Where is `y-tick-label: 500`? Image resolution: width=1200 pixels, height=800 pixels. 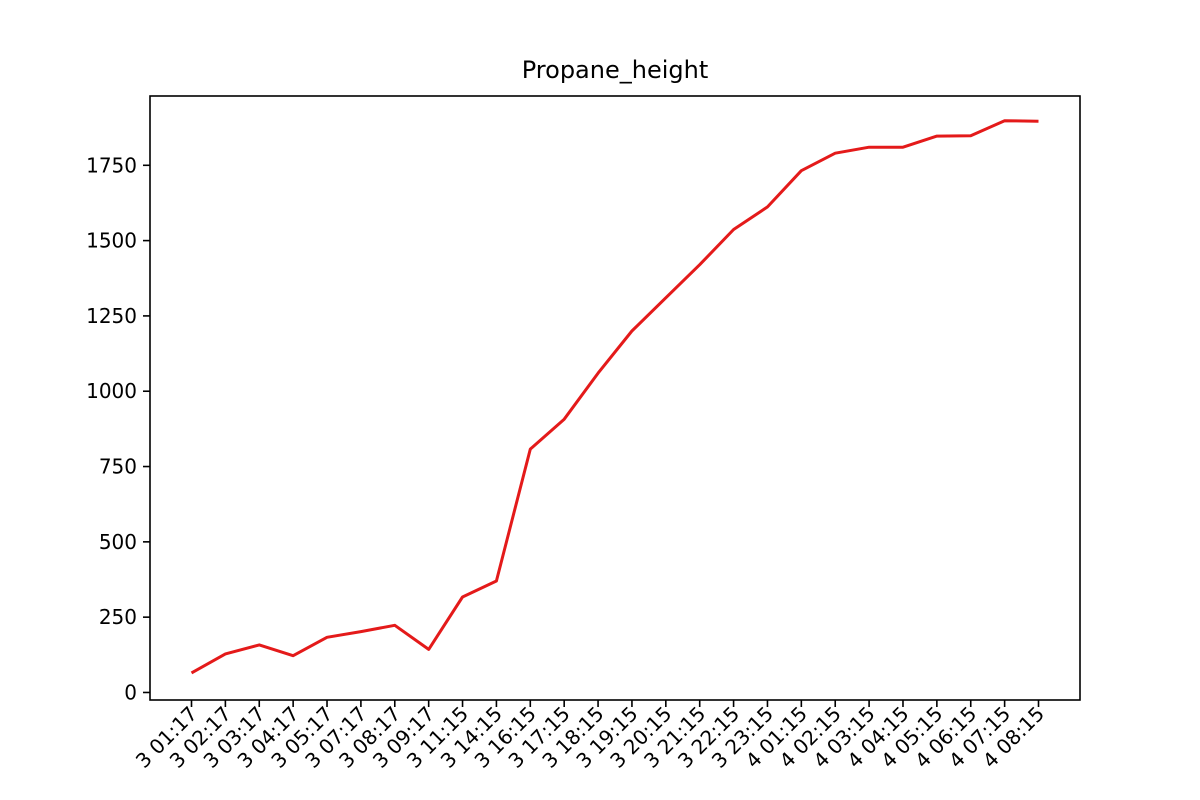
y-tick-label: 500 is located at coordinates (118, 542).